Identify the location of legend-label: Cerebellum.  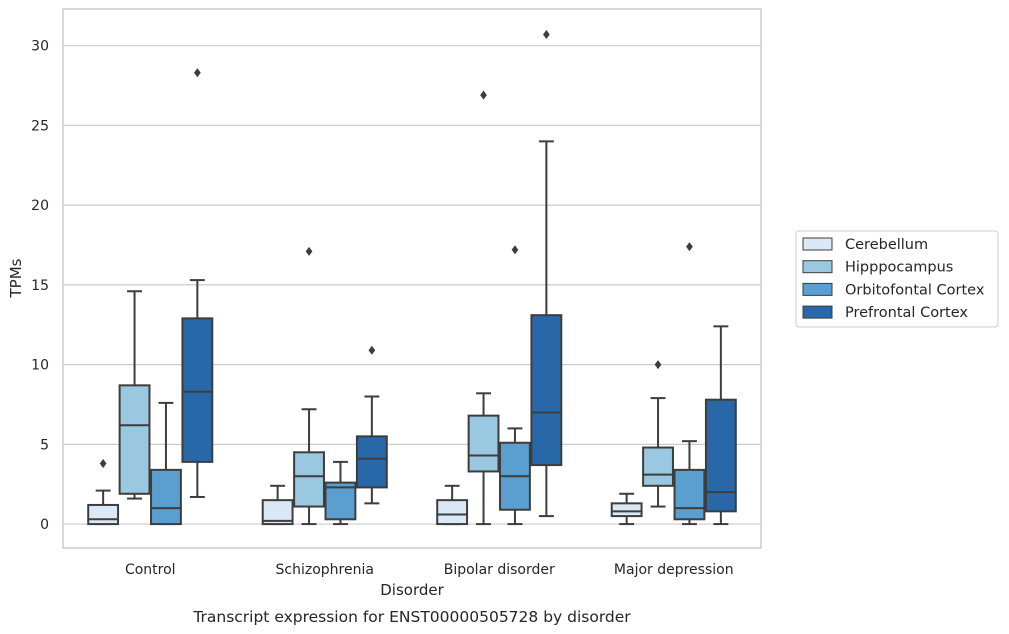
(886, 245).